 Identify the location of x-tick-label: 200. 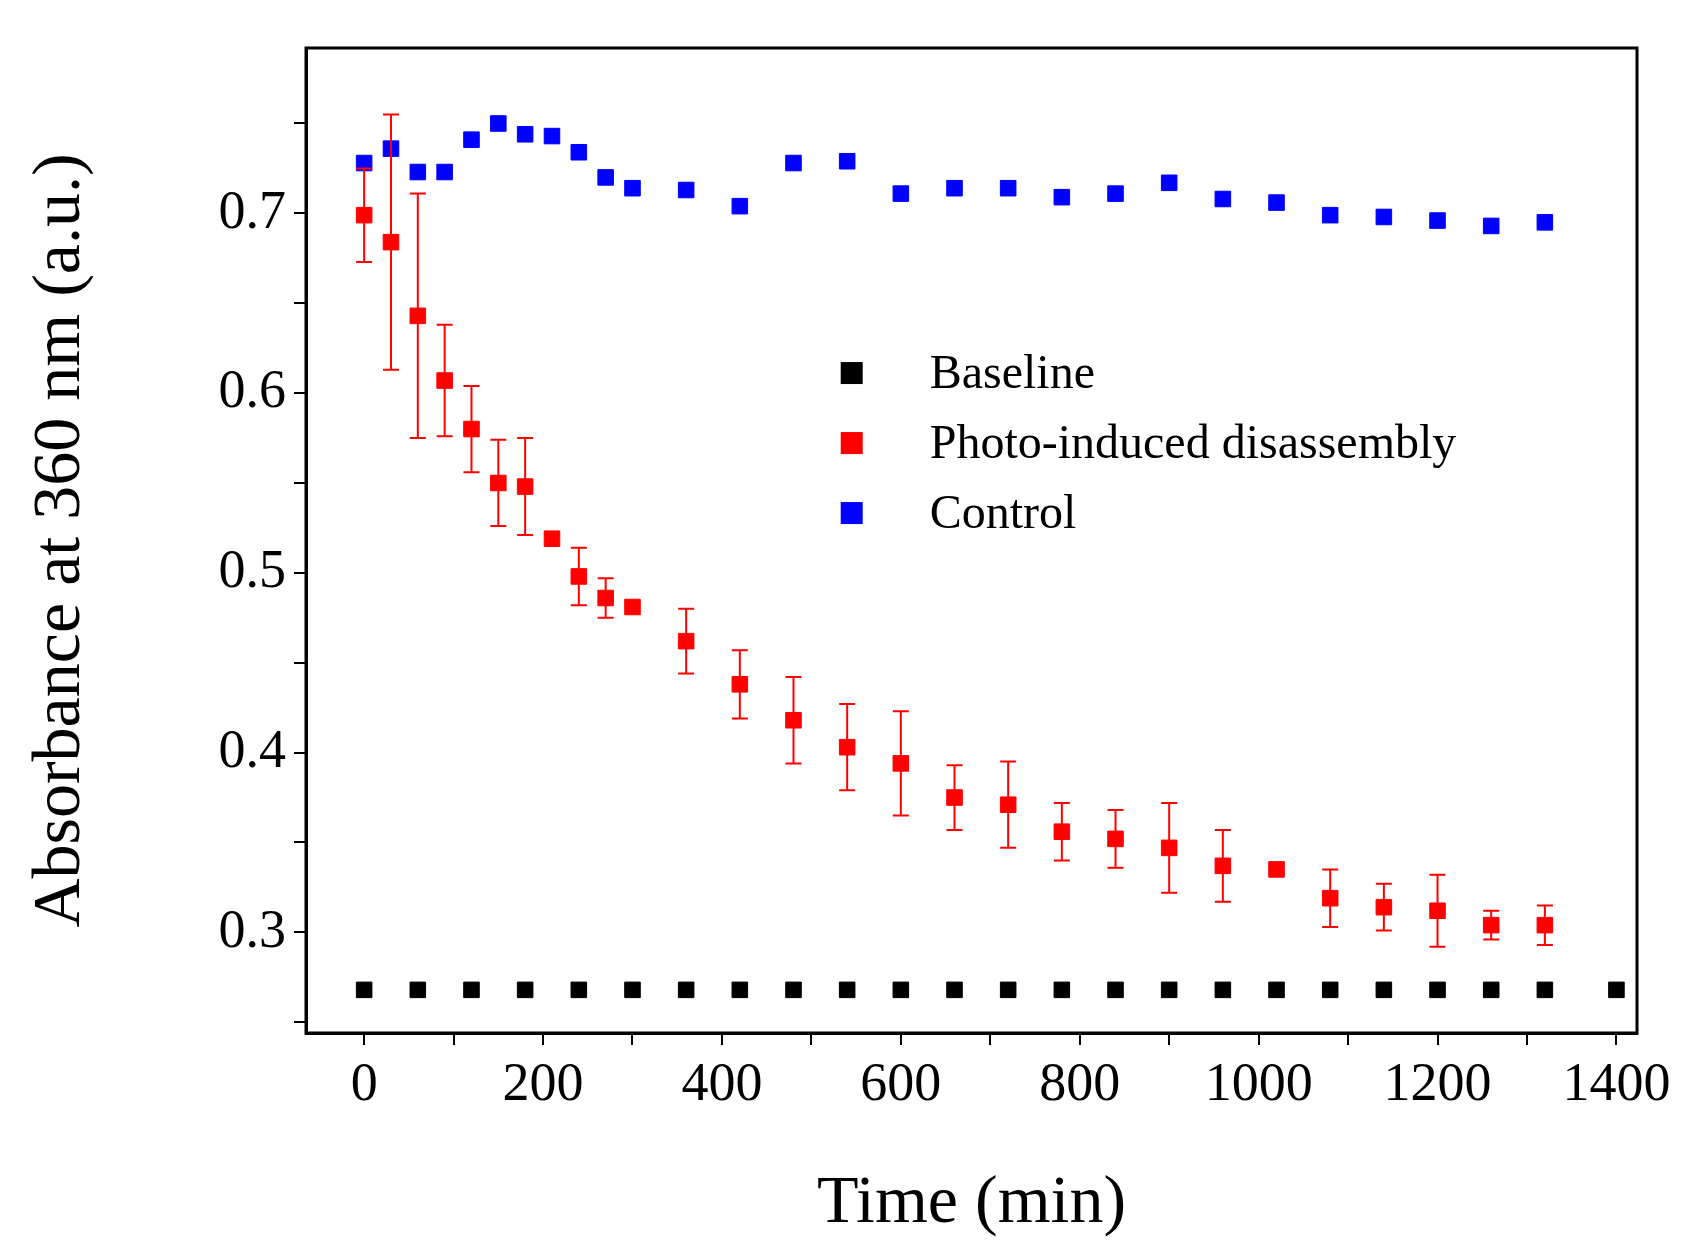
(543, 1081).